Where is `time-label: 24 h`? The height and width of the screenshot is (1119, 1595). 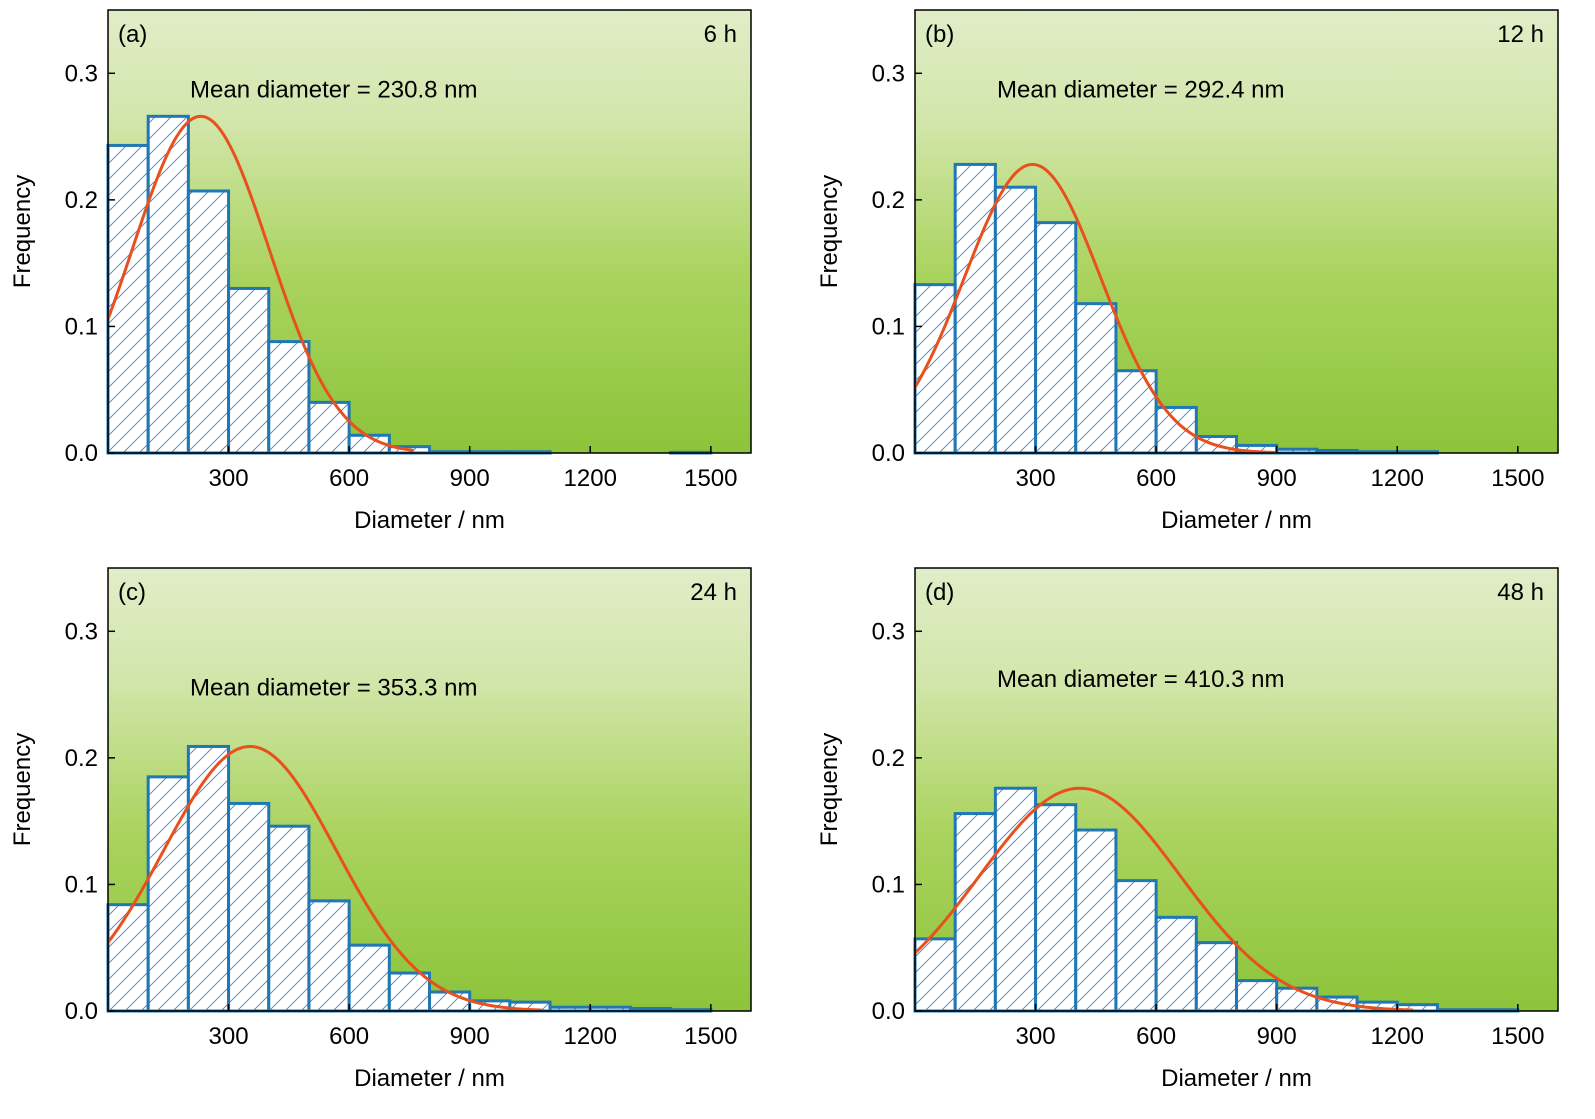 time-label: 24 h is located at coordinates (713, 592).